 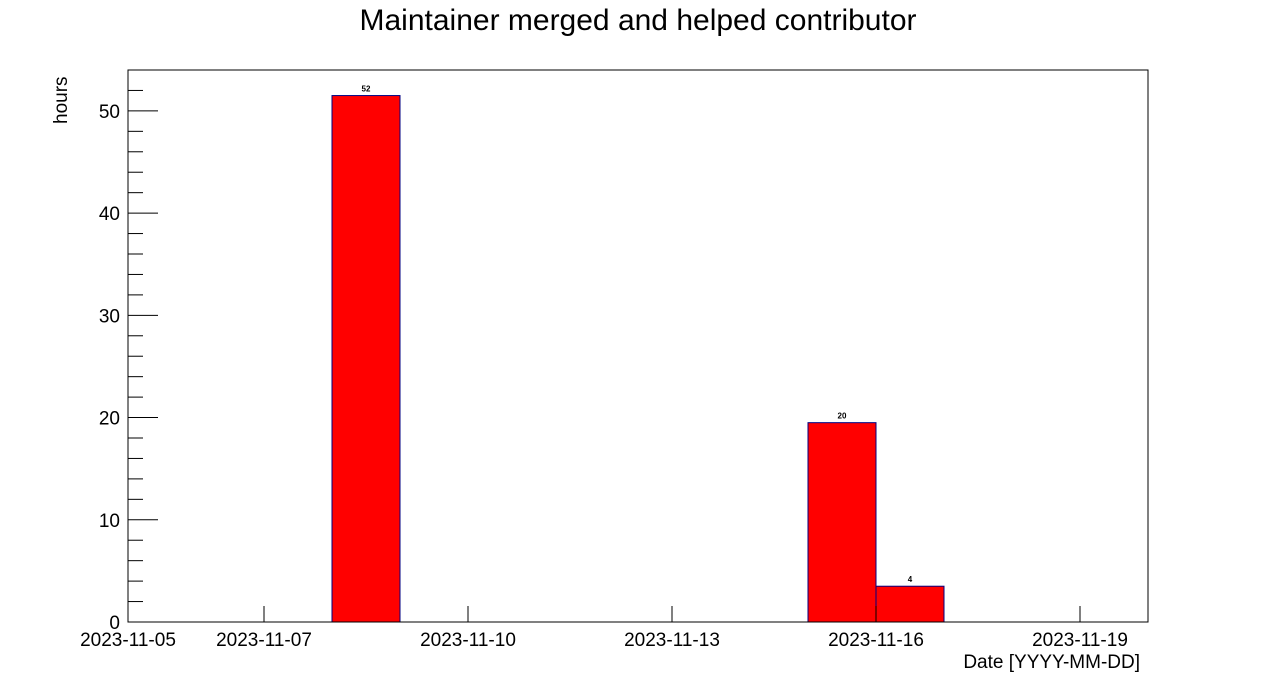 What do you see at coordinates (1080, 640) in the screenshot?
I see `x-tick-label: 2023-11-19` at bounding box center [1080, 640].